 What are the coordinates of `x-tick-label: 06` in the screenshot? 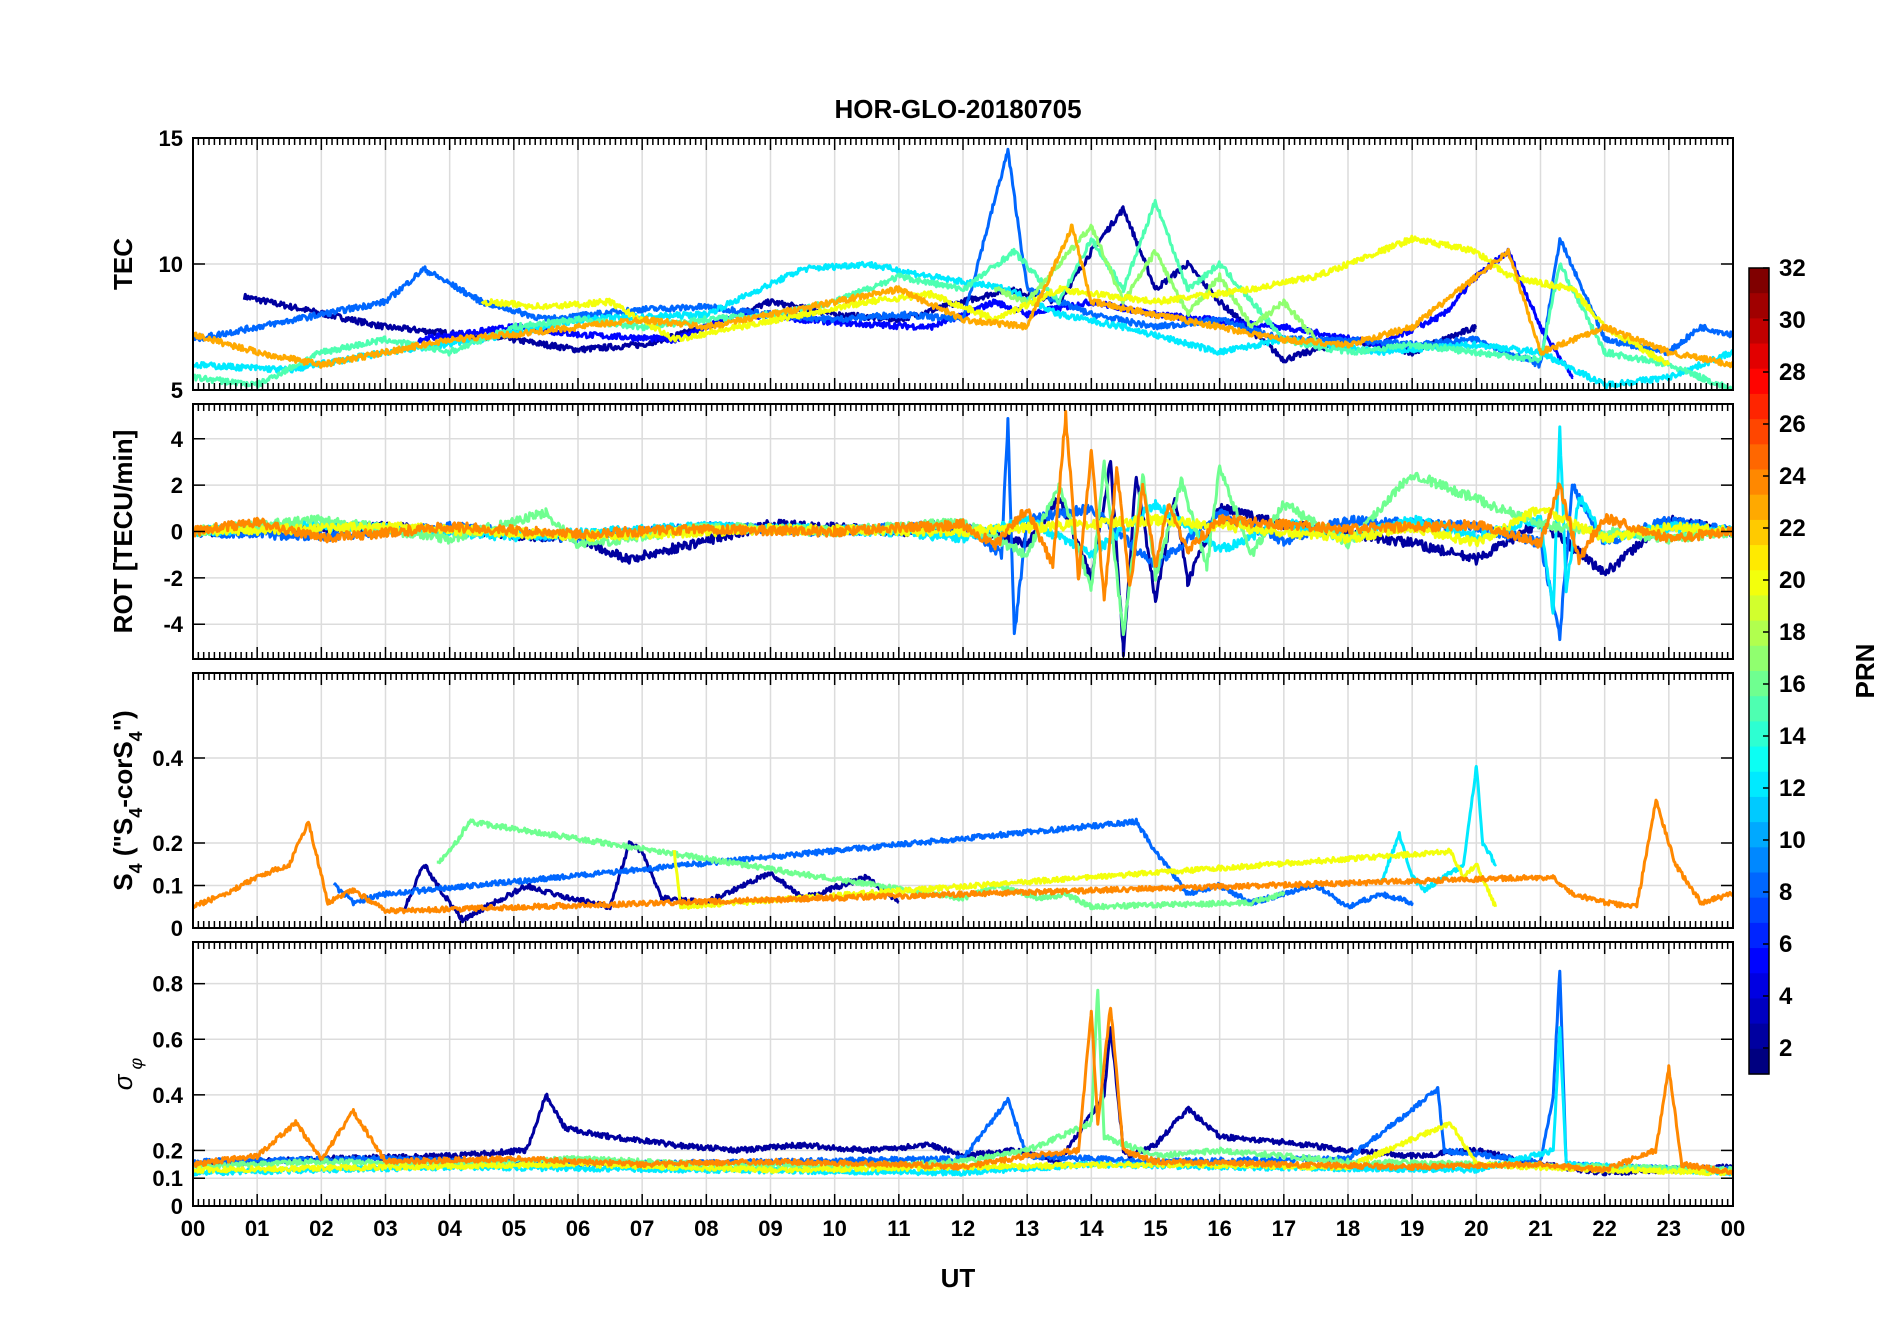 It's located at (578, 1228).